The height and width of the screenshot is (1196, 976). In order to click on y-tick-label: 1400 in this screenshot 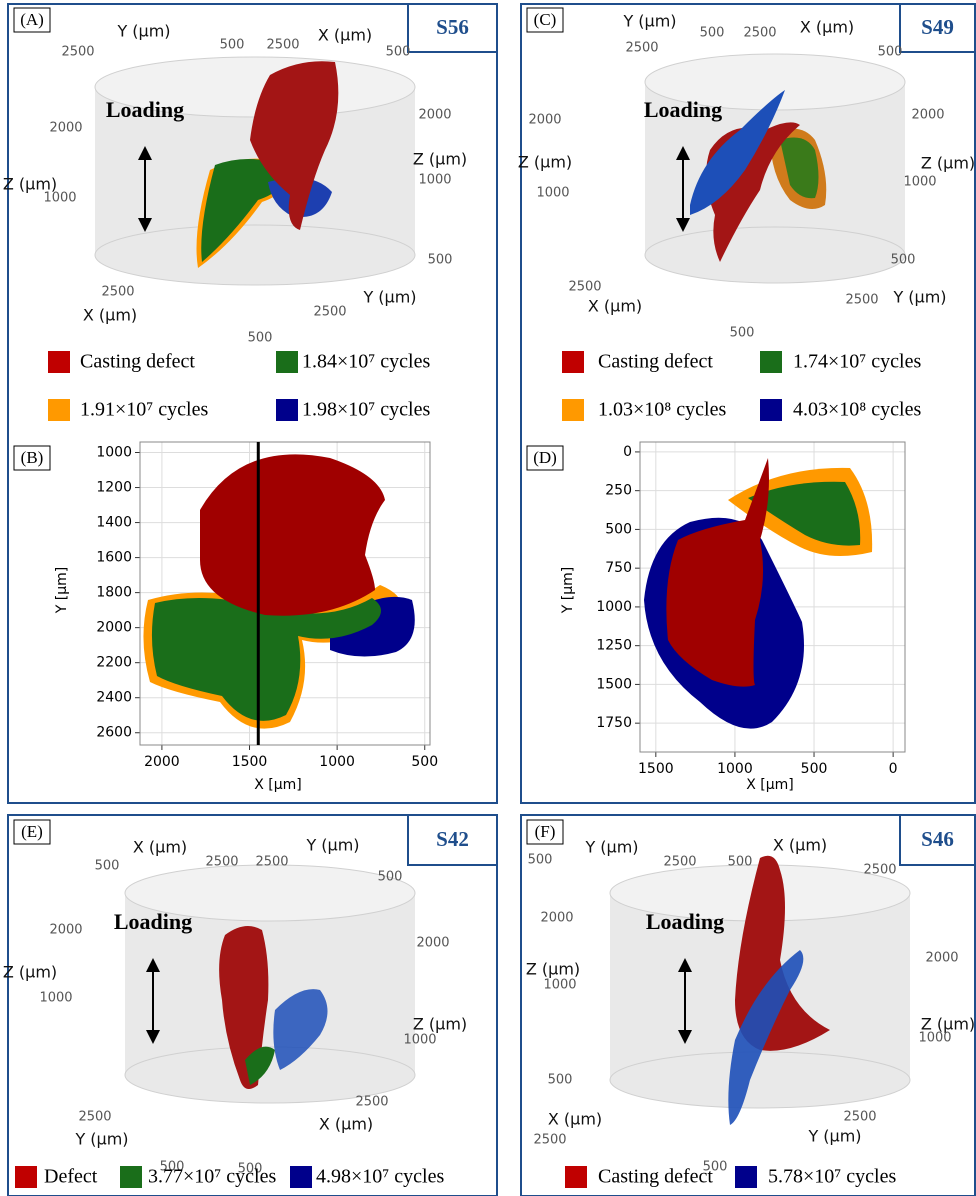, I will do `click(114, 523)`.